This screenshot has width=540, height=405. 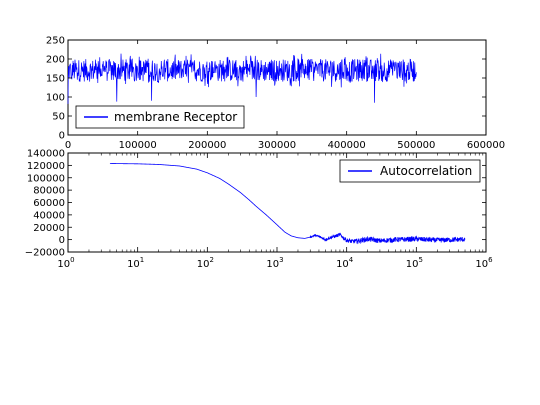 What do you see at coordinates (55, 41) in the screenshot?
I see `top-y-tick-label: 250` at bounding box center [55, 41].